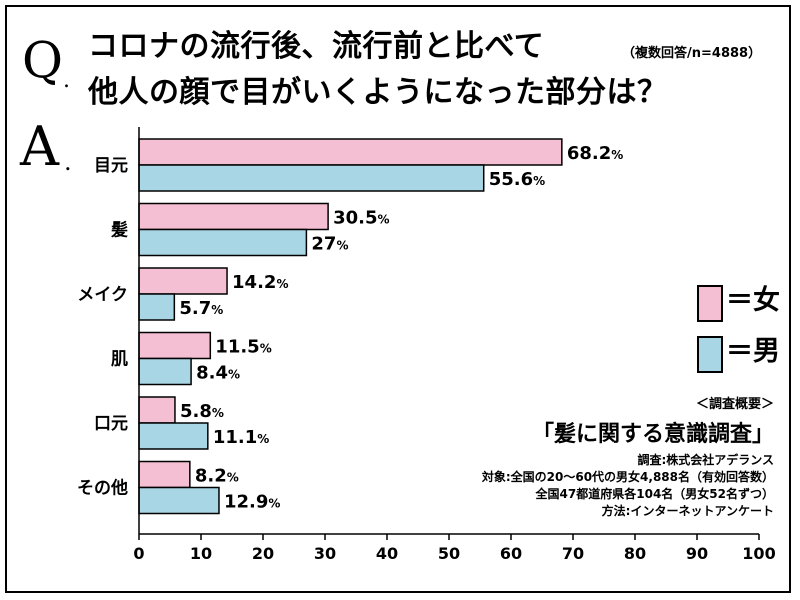 The width and height of the screenshot is (800, 600). I want to click on legend-item-female: ＝女, so click(745, 305).